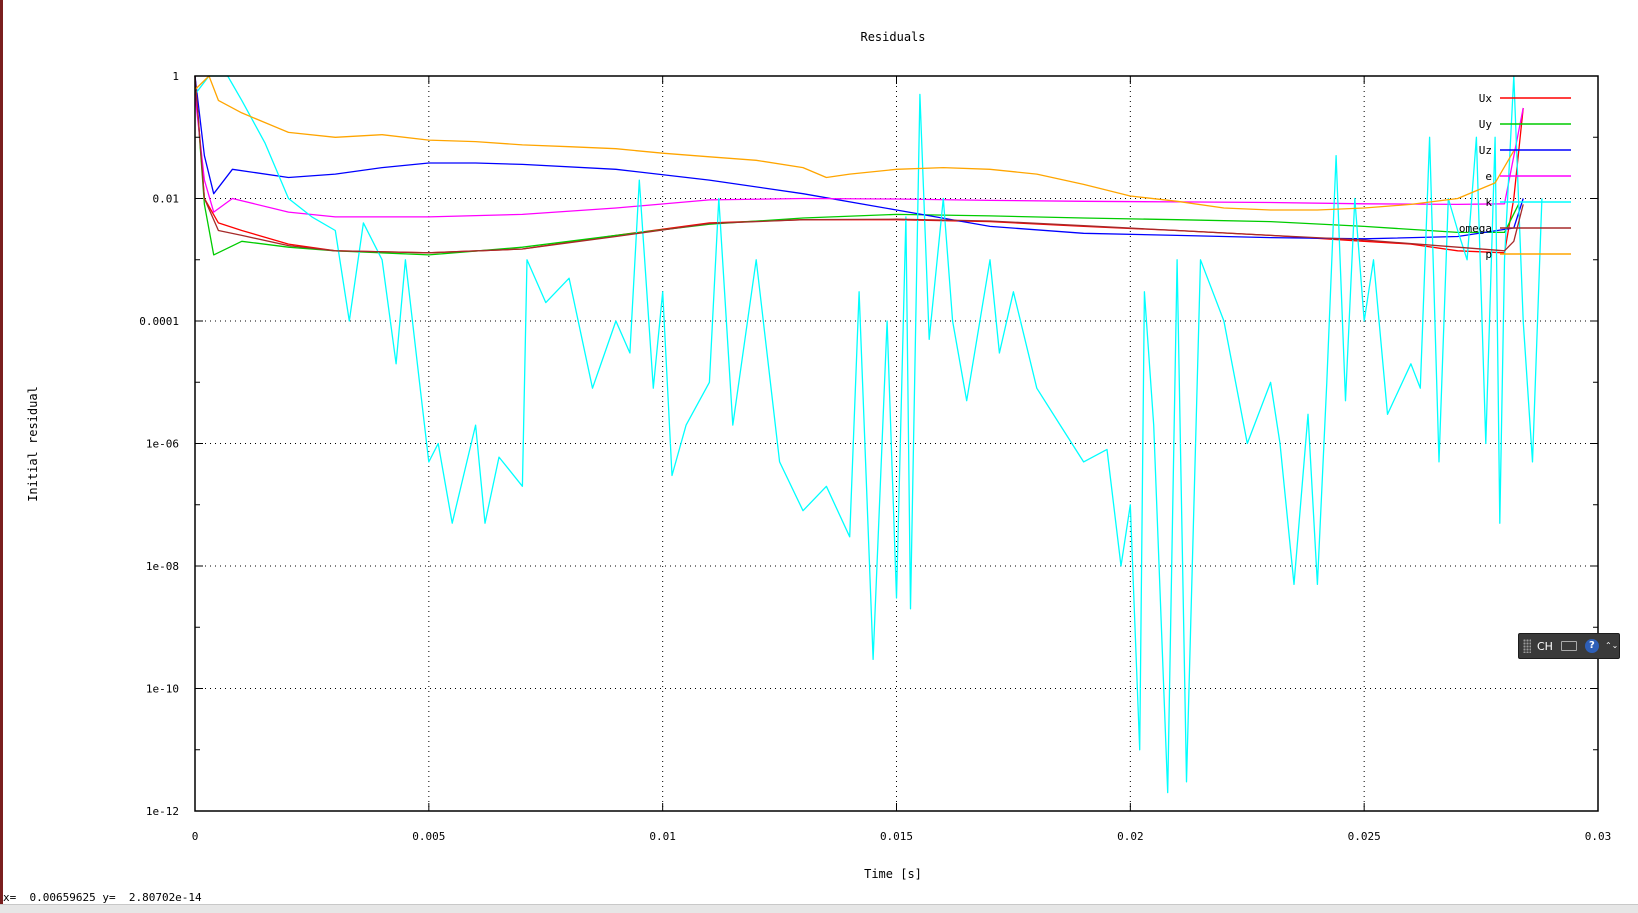  I want to click on x-tick-label: 0.02, so click(1130, 836).